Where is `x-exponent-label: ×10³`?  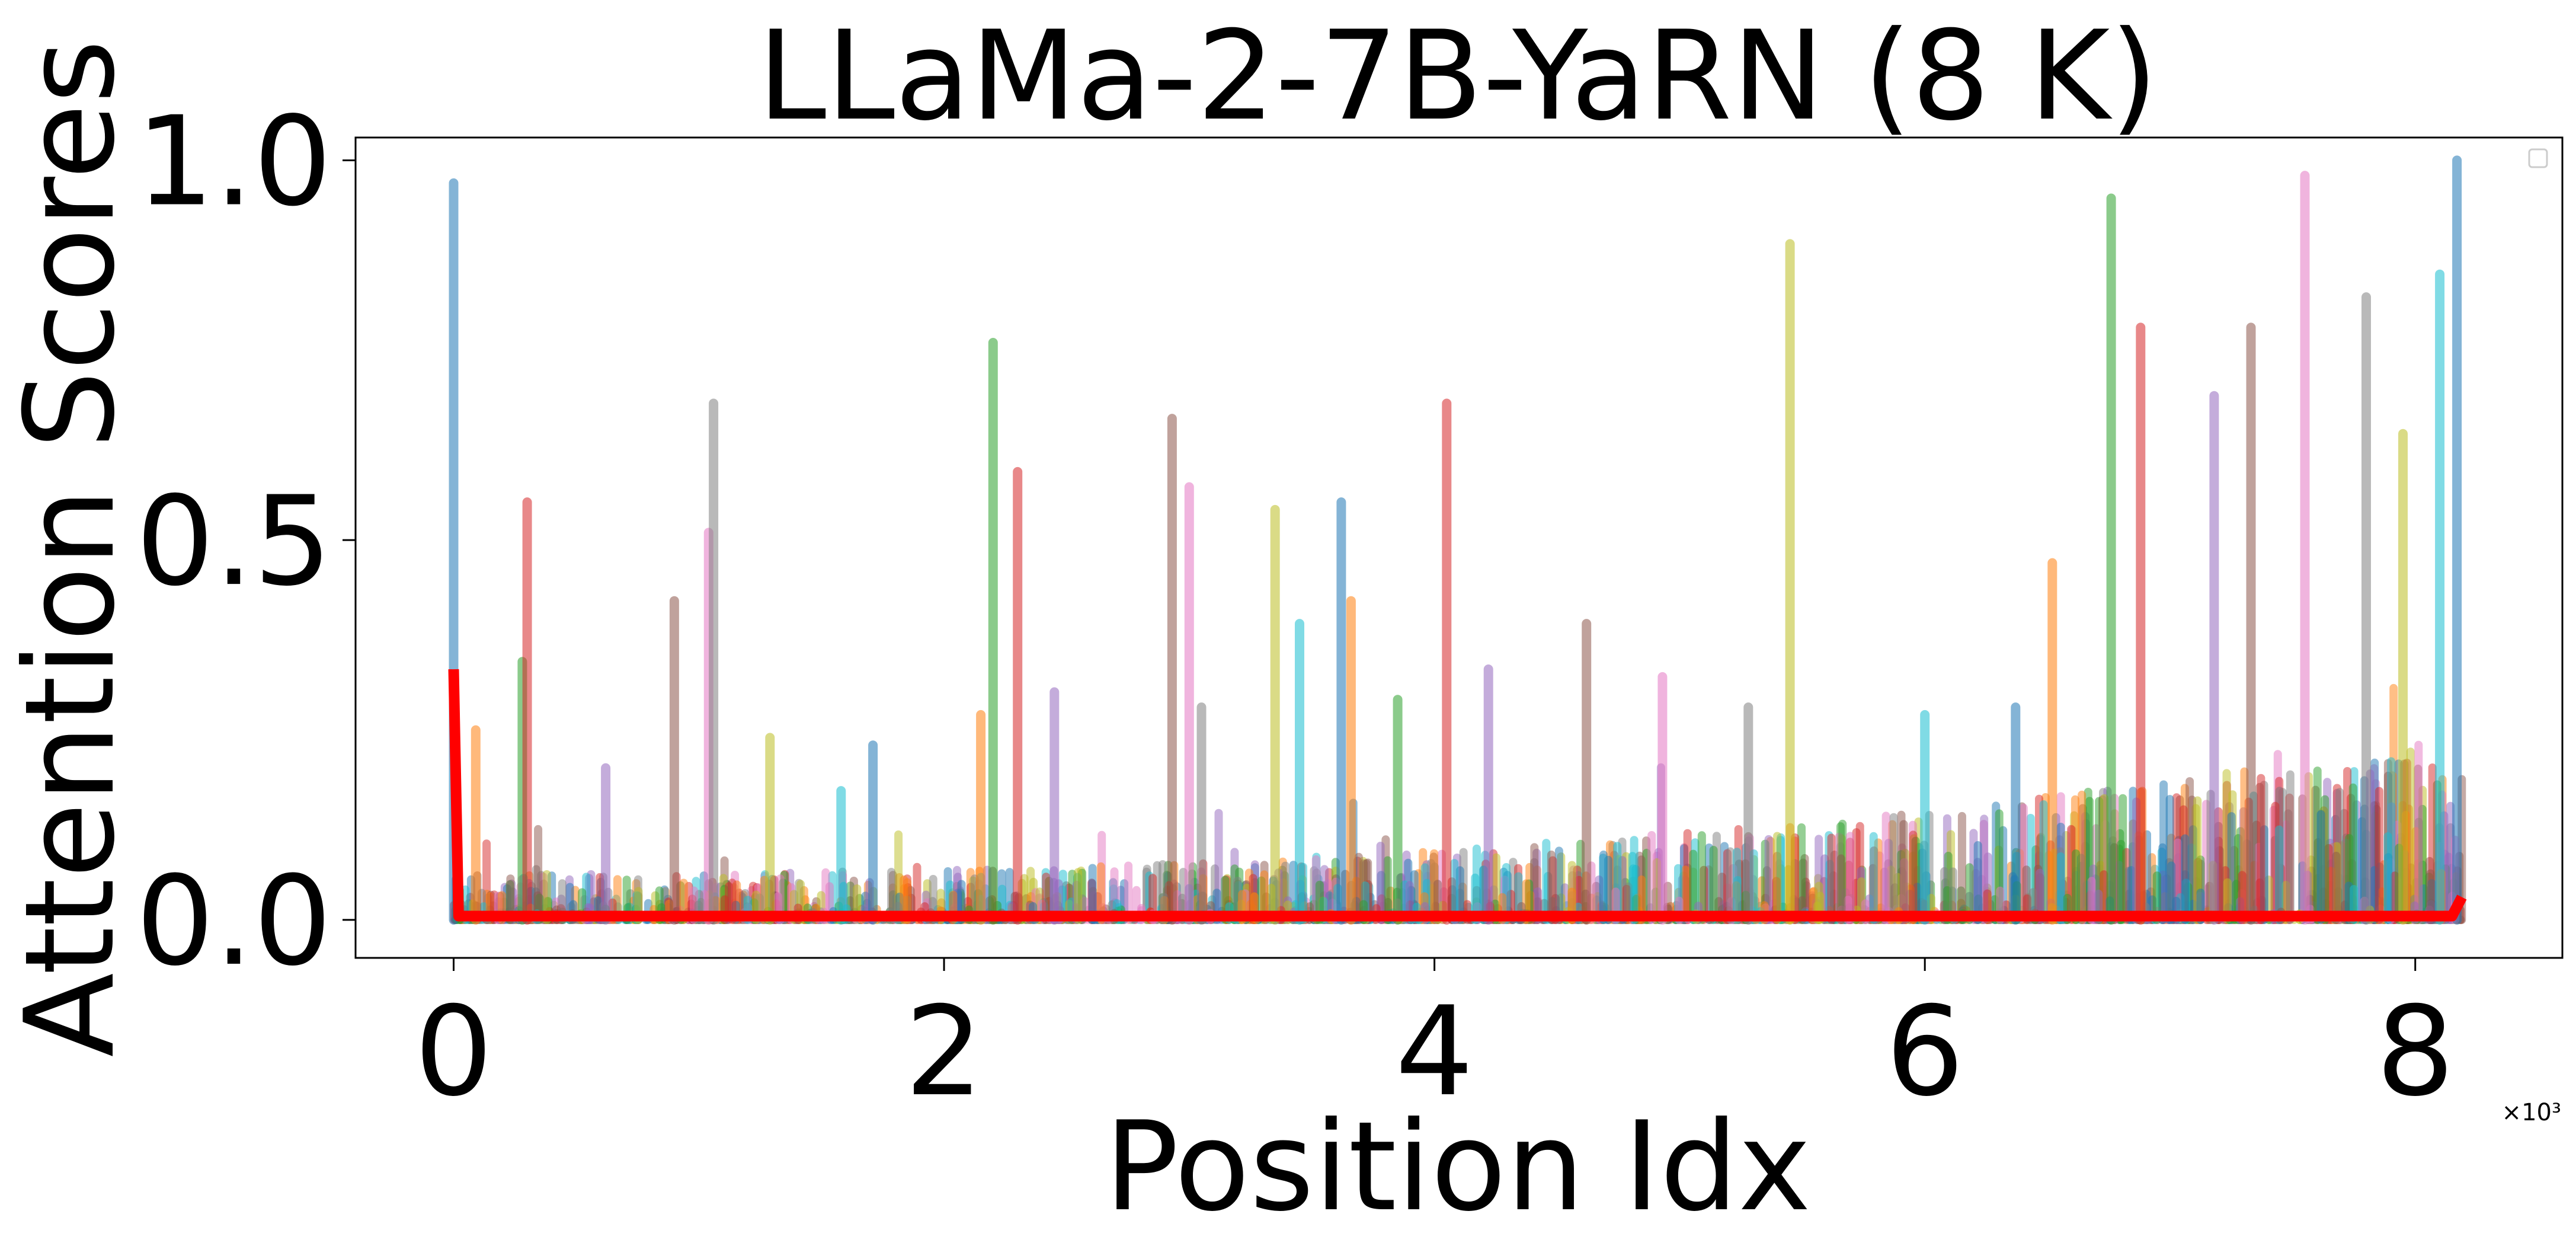 x-exponent-label: ×10³ is located at coordinates (2531, 1112).